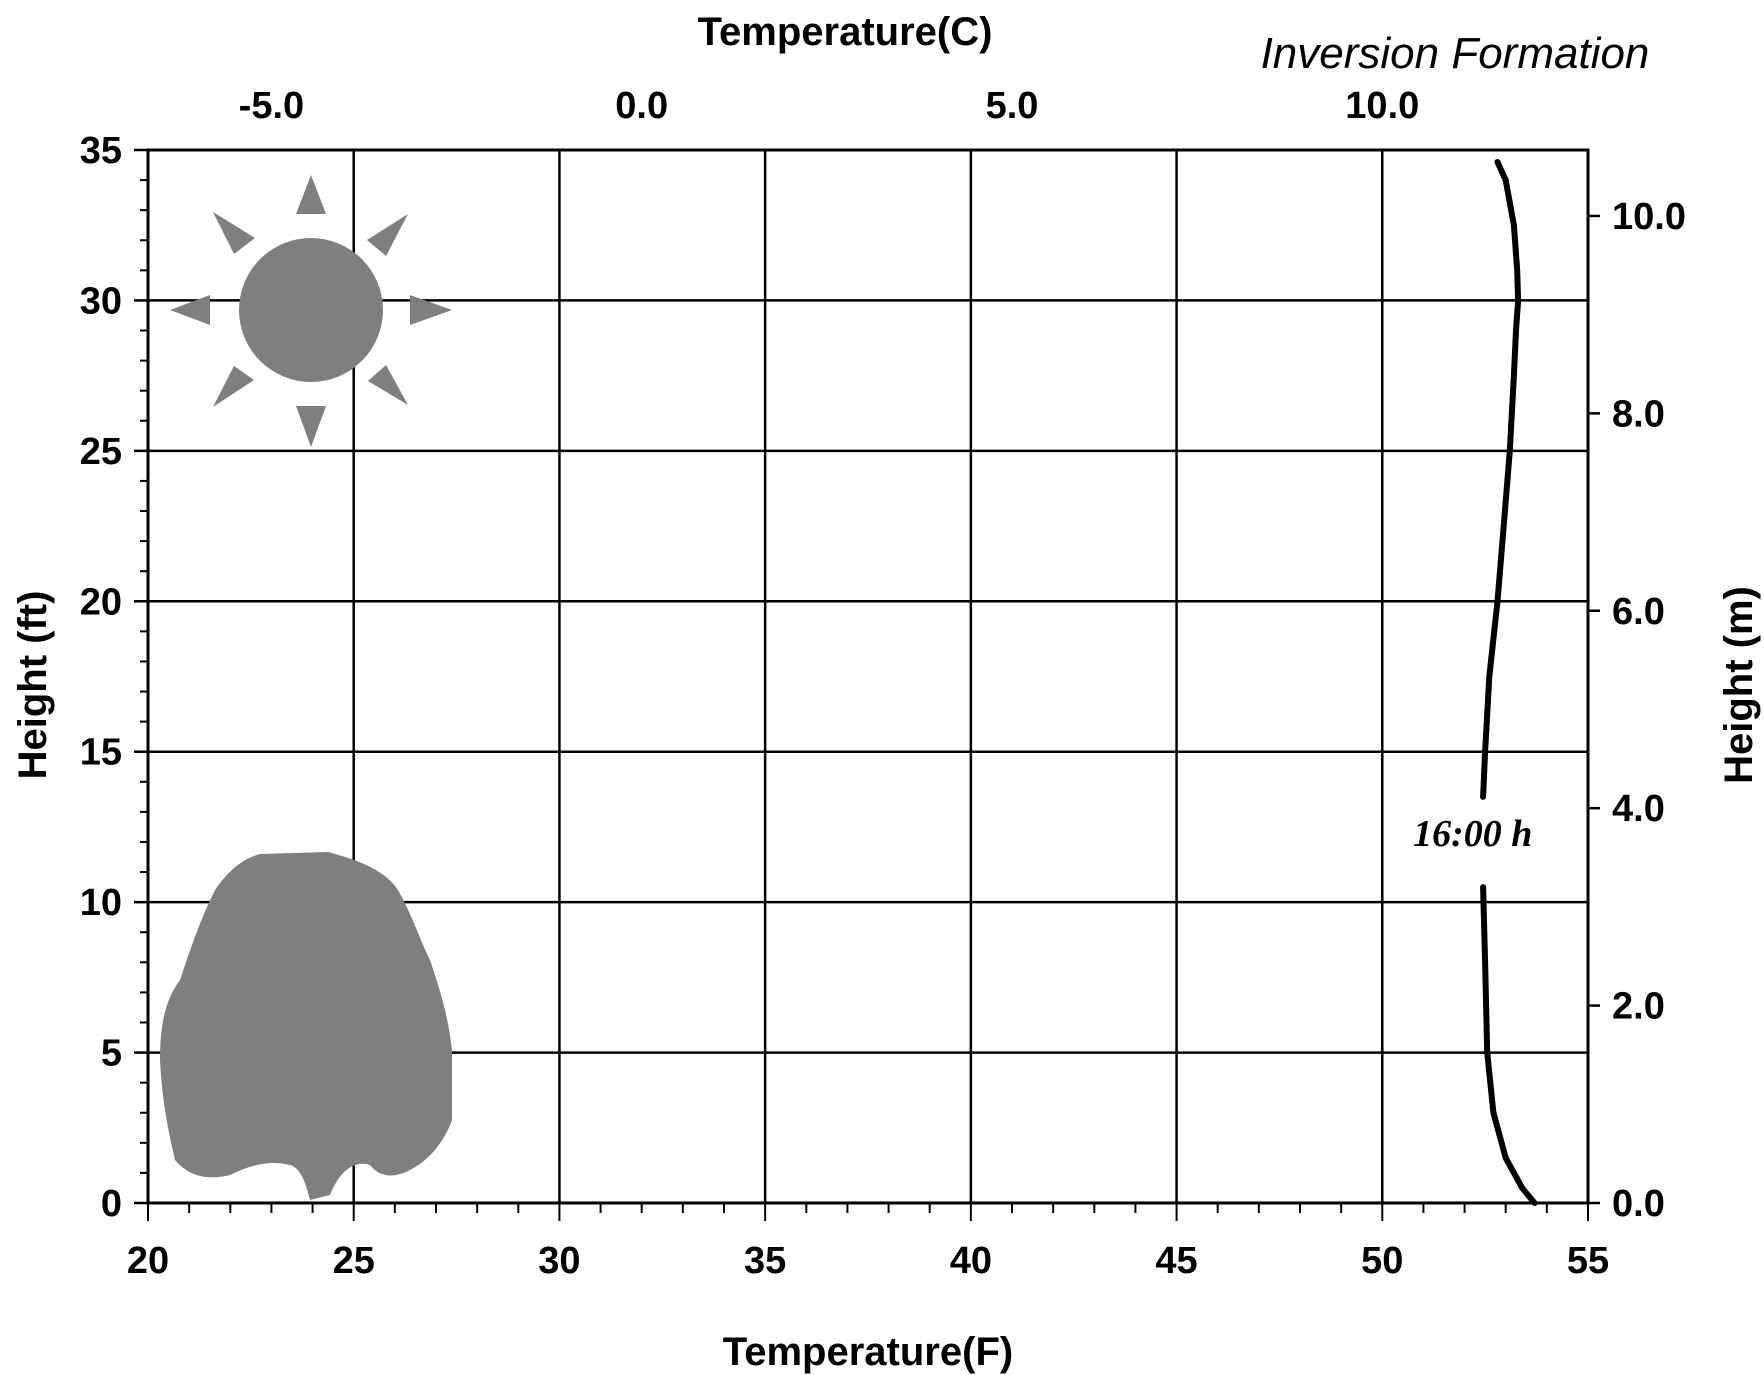  What do you see at coordinates (1382, 1261) in the screenshot?
I see `x-tick-label: 50` at bounding box center [1382, 1261].